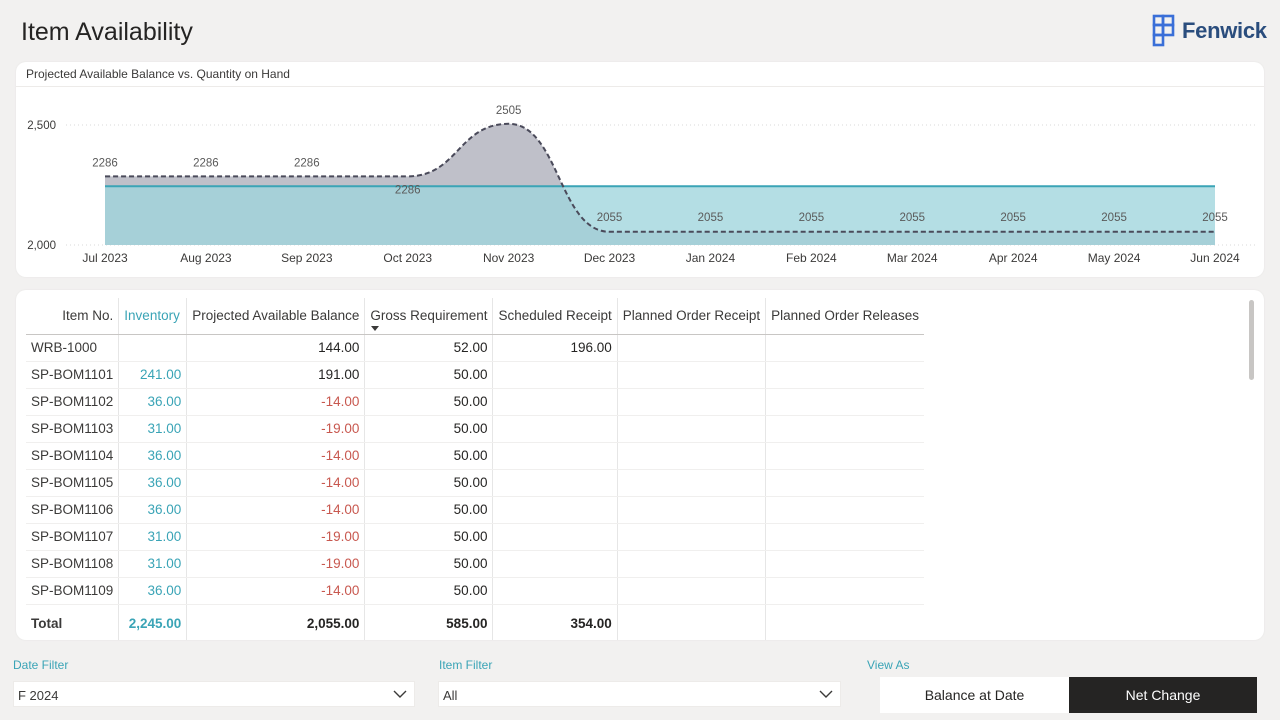  Describe the element at coordinates (844, 316) in the screenshot. I see `column-header-planned-order-releases: Planned Order Releases` at that location.